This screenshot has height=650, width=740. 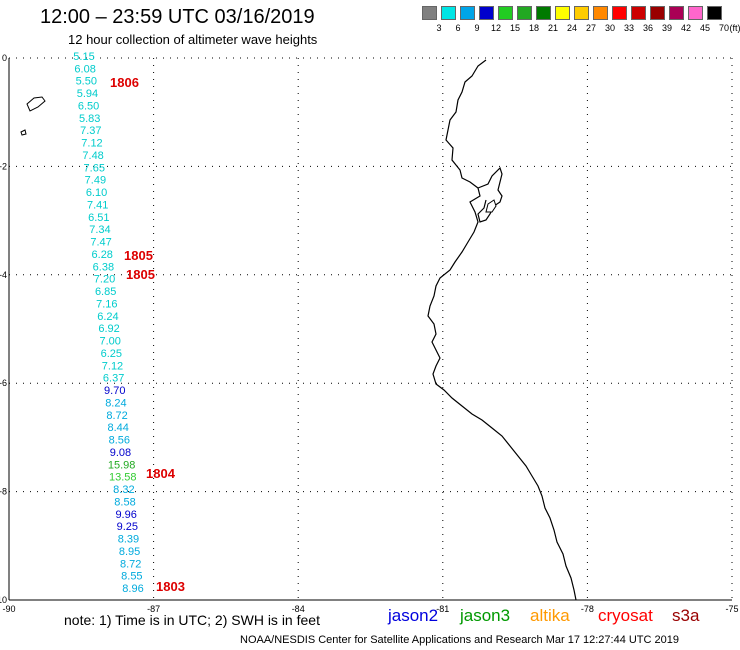 I want to click on wave-height-value: 6.28, so click(x=102, y=255).